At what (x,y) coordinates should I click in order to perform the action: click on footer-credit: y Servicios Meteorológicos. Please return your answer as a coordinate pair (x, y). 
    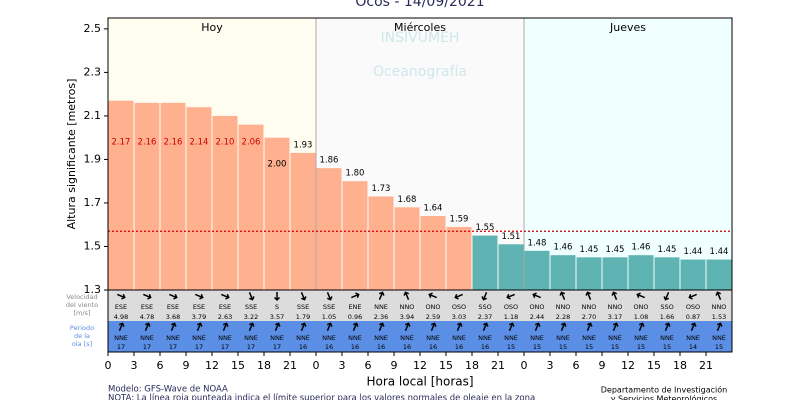
    Looking at the image, I should click on (664, 397).